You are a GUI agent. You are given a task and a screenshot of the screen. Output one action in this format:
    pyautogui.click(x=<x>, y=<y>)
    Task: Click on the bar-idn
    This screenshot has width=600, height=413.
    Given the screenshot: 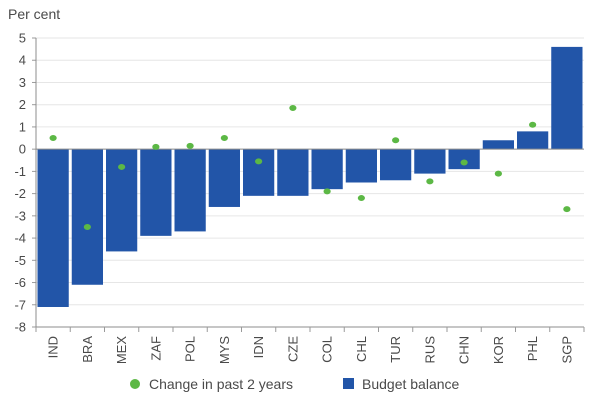 What is the action you would take?
    pyautogui.click(x=259, y=172)
    